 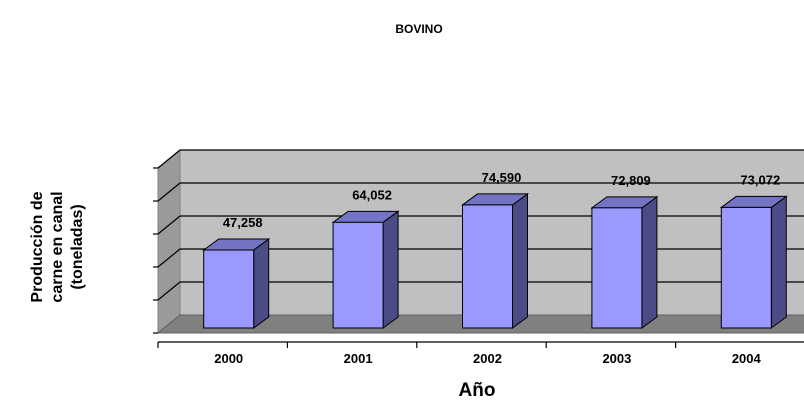 I want to click on x-tick-label-2002: 2002, so click(x=487, y=358).